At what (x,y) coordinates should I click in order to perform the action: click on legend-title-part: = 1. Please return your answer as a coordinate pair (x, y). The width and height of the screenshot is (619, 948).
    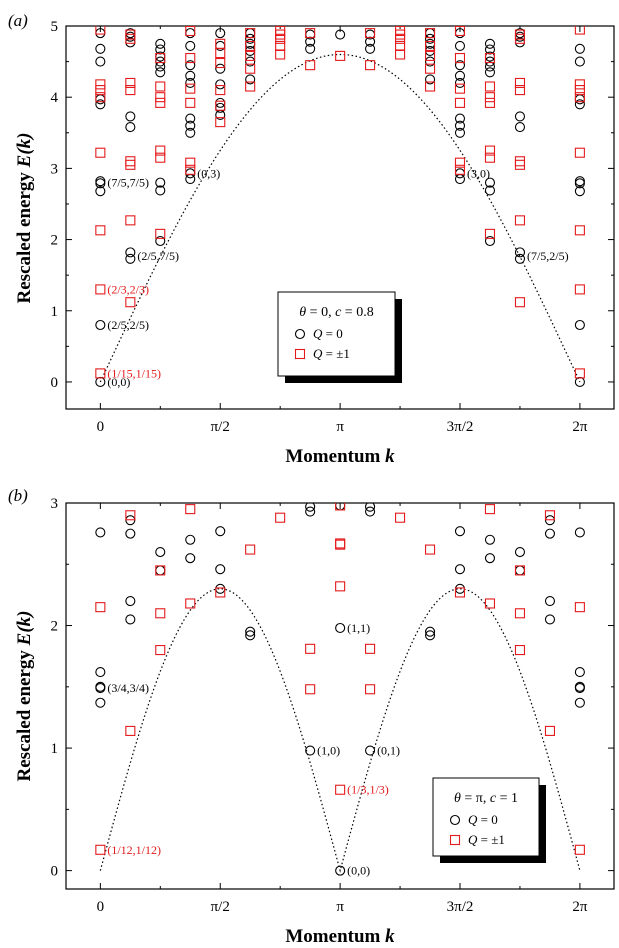
    Looking at the image, I should click on (507, 798).